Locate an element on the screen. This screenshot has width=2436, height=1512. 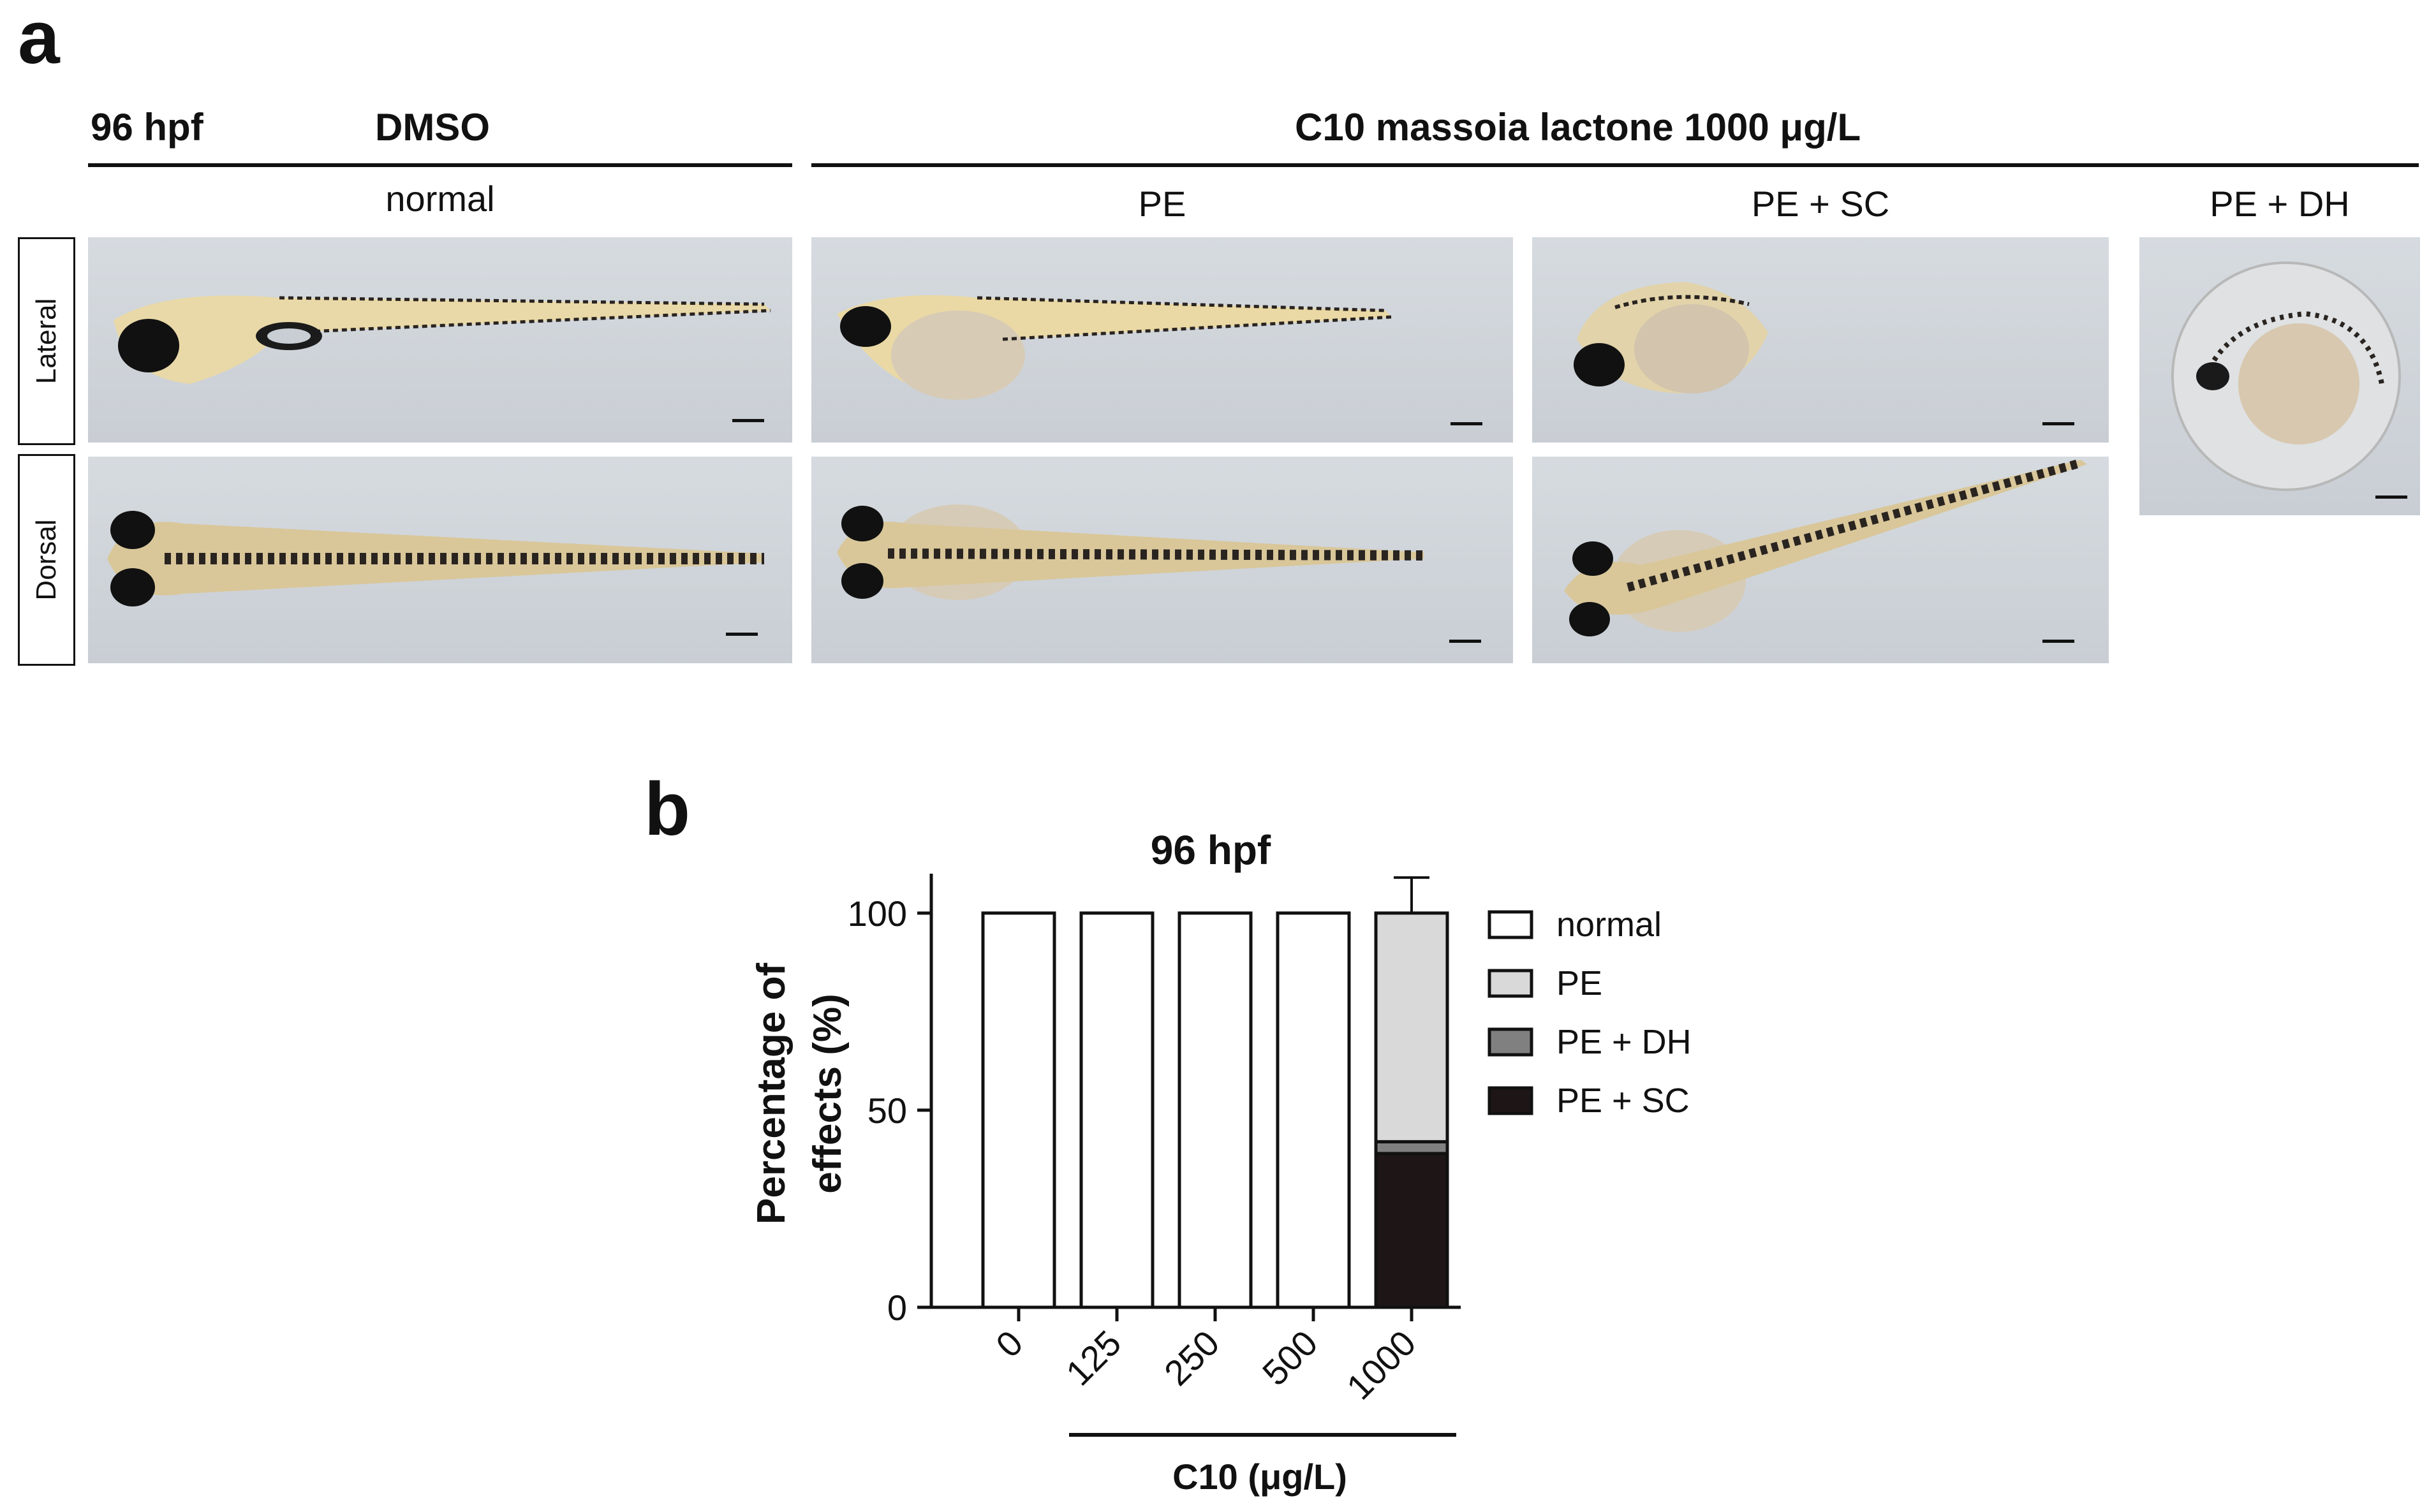
legend-label: PE is located at coordinates (1579, 983).